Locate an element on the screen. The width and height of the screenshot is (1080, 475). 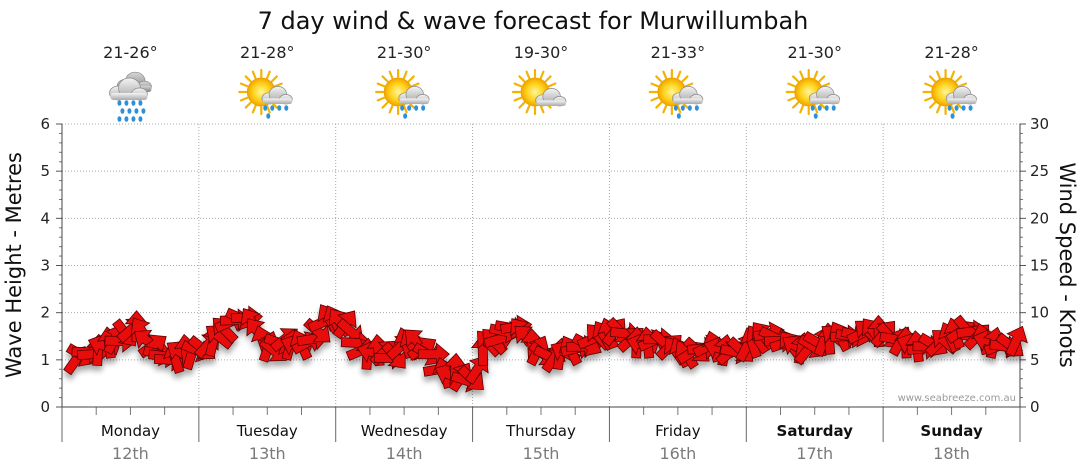
left-tick-label: 4 is located at coordinates (45, 218).